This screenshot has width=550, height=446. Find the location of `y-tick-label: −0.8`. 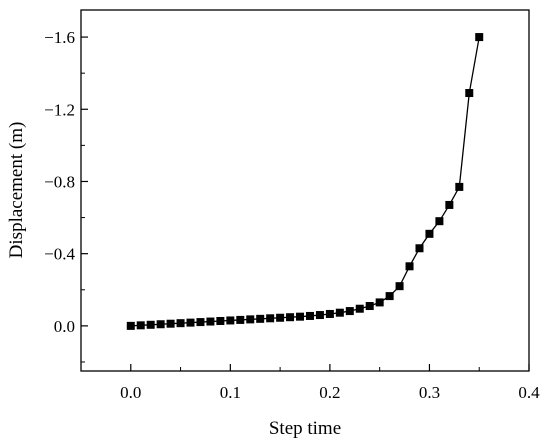

y-tick-label: −0.8 is located at coordinates (59, 181).